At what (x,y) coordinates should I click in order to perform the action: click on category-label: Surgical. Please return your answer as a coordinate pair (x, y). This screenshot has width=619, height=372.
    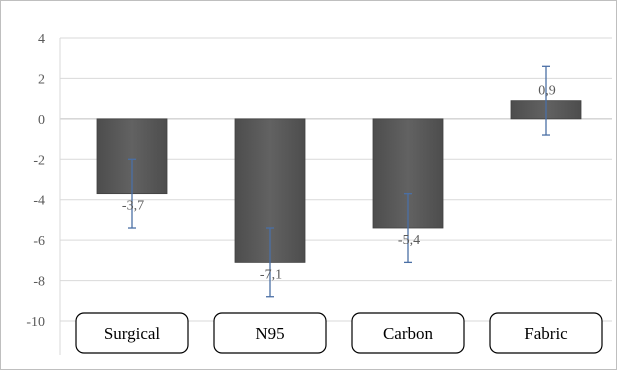
    Looking at the image, I should click on (132, 333).